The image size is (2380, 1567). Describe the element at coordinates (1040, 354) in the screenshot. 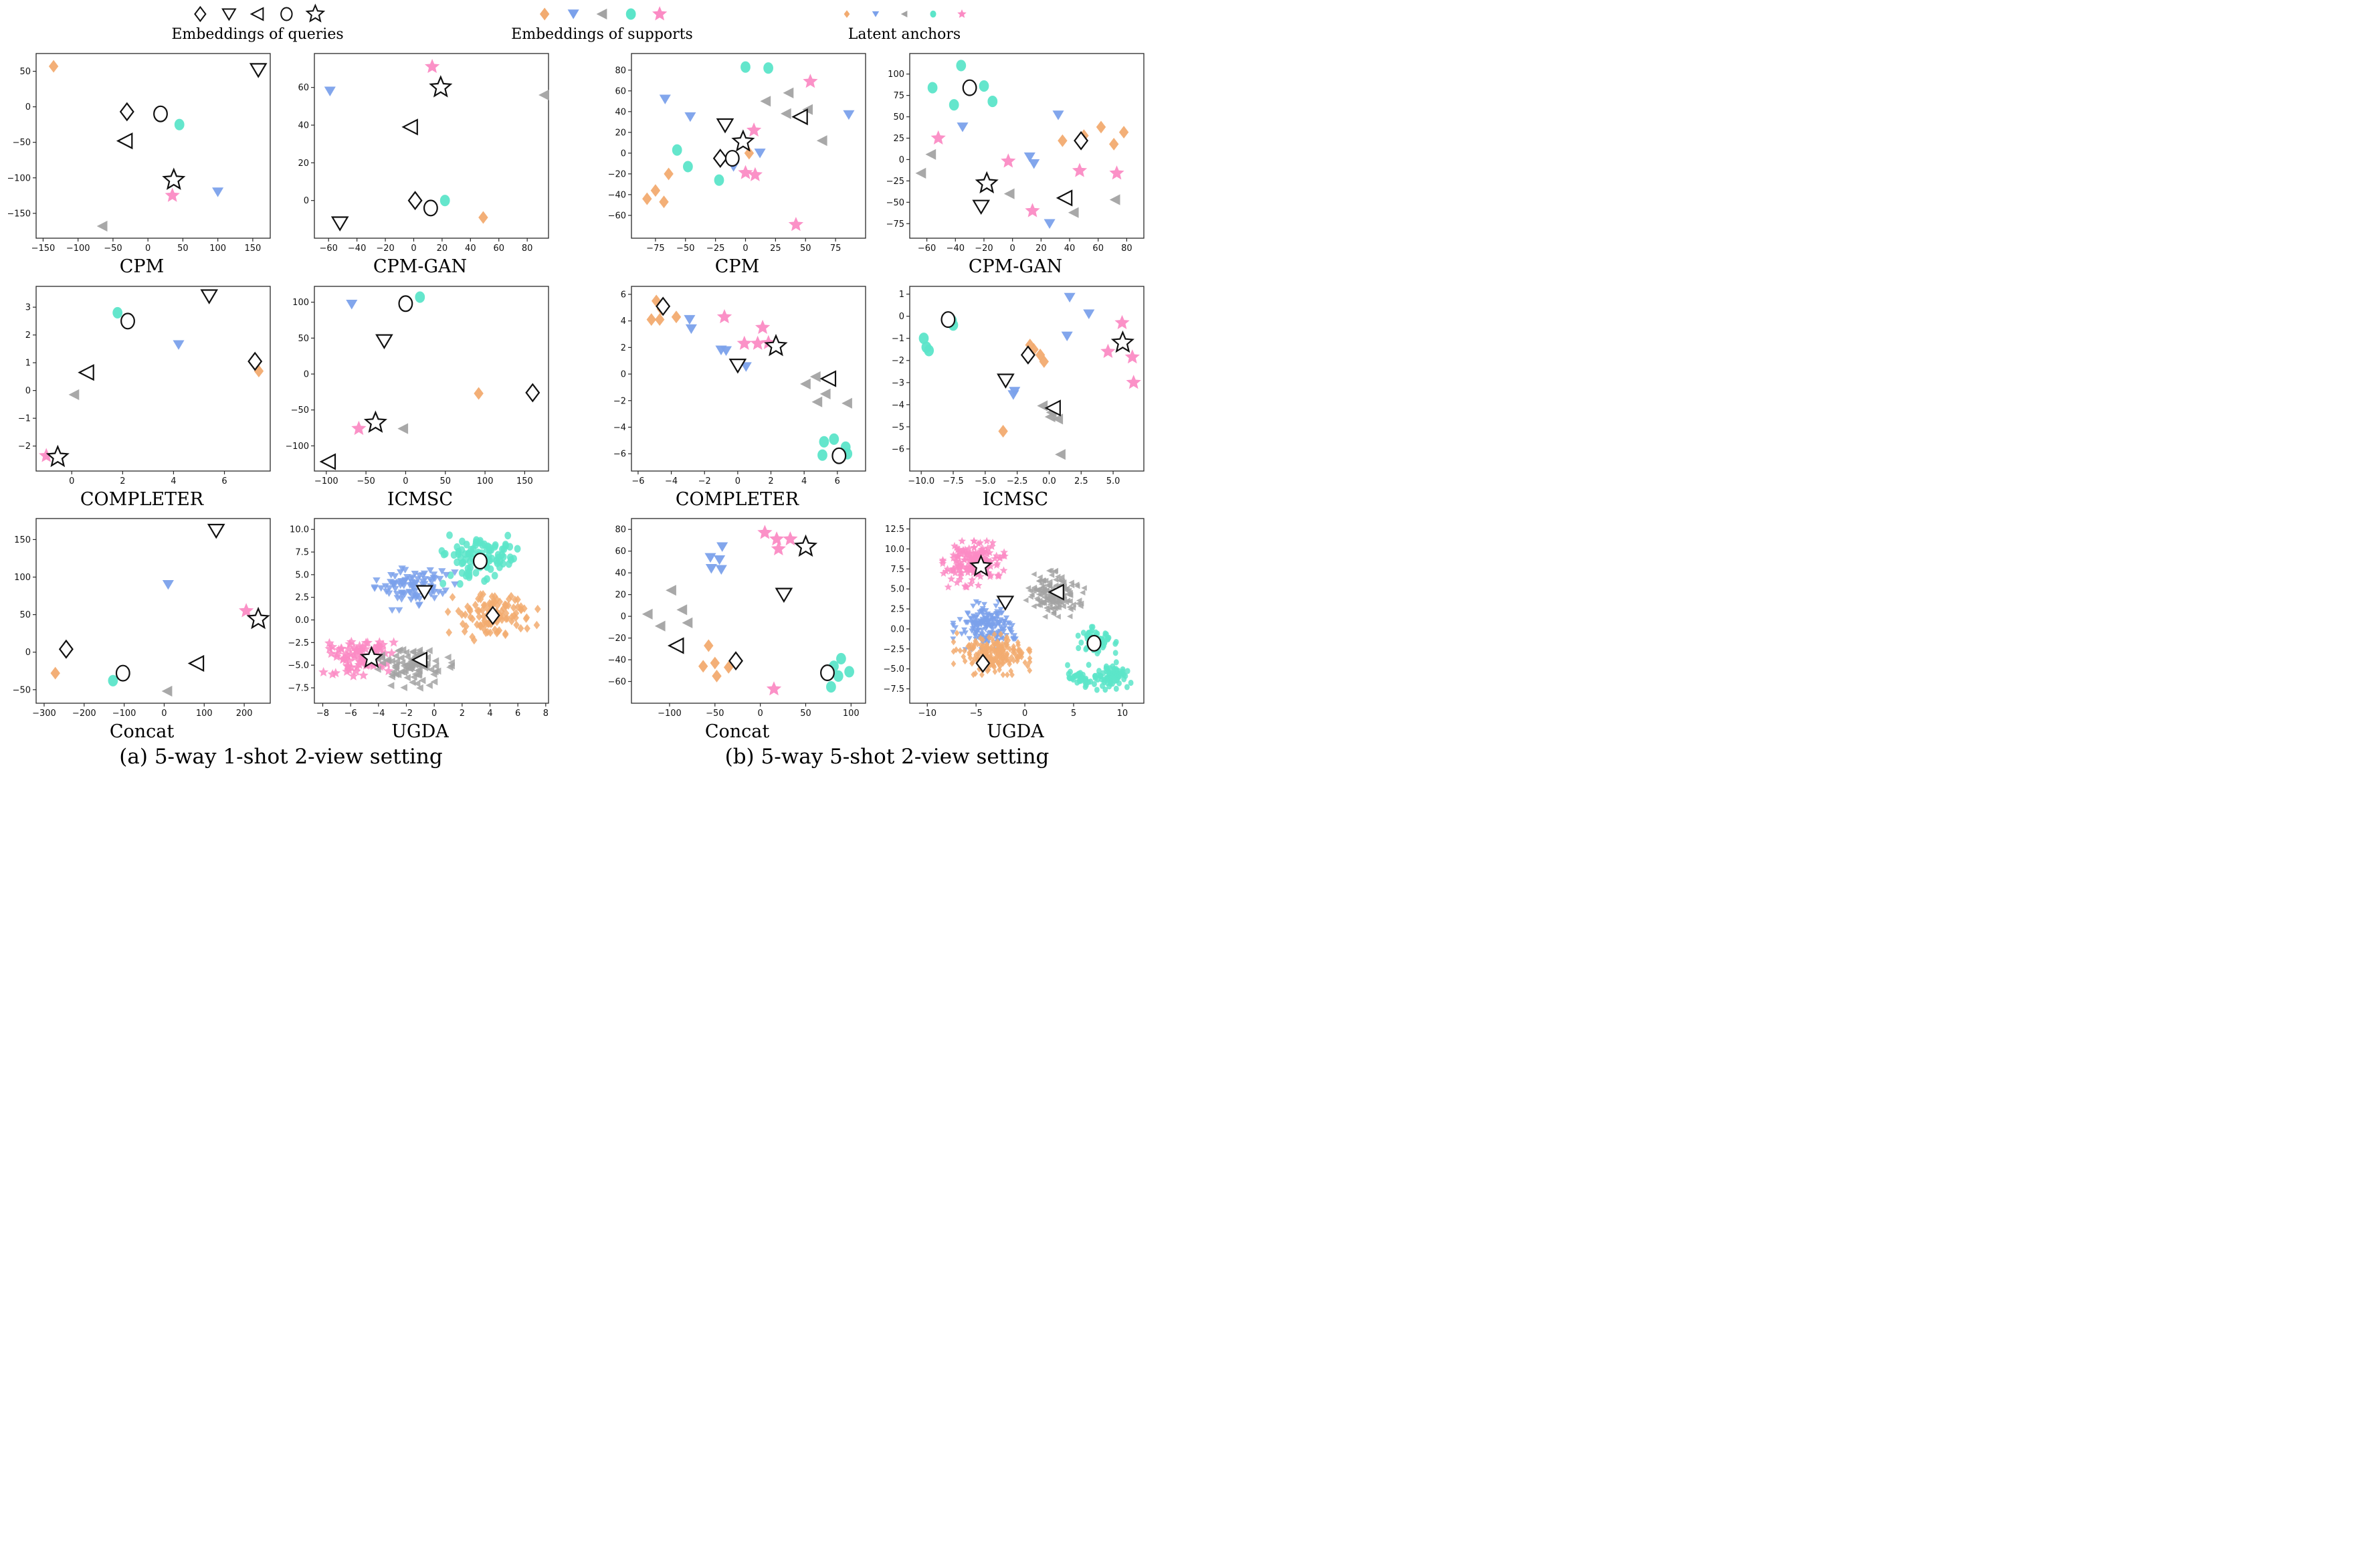

I see `support-point-diamond-icon` at that location.